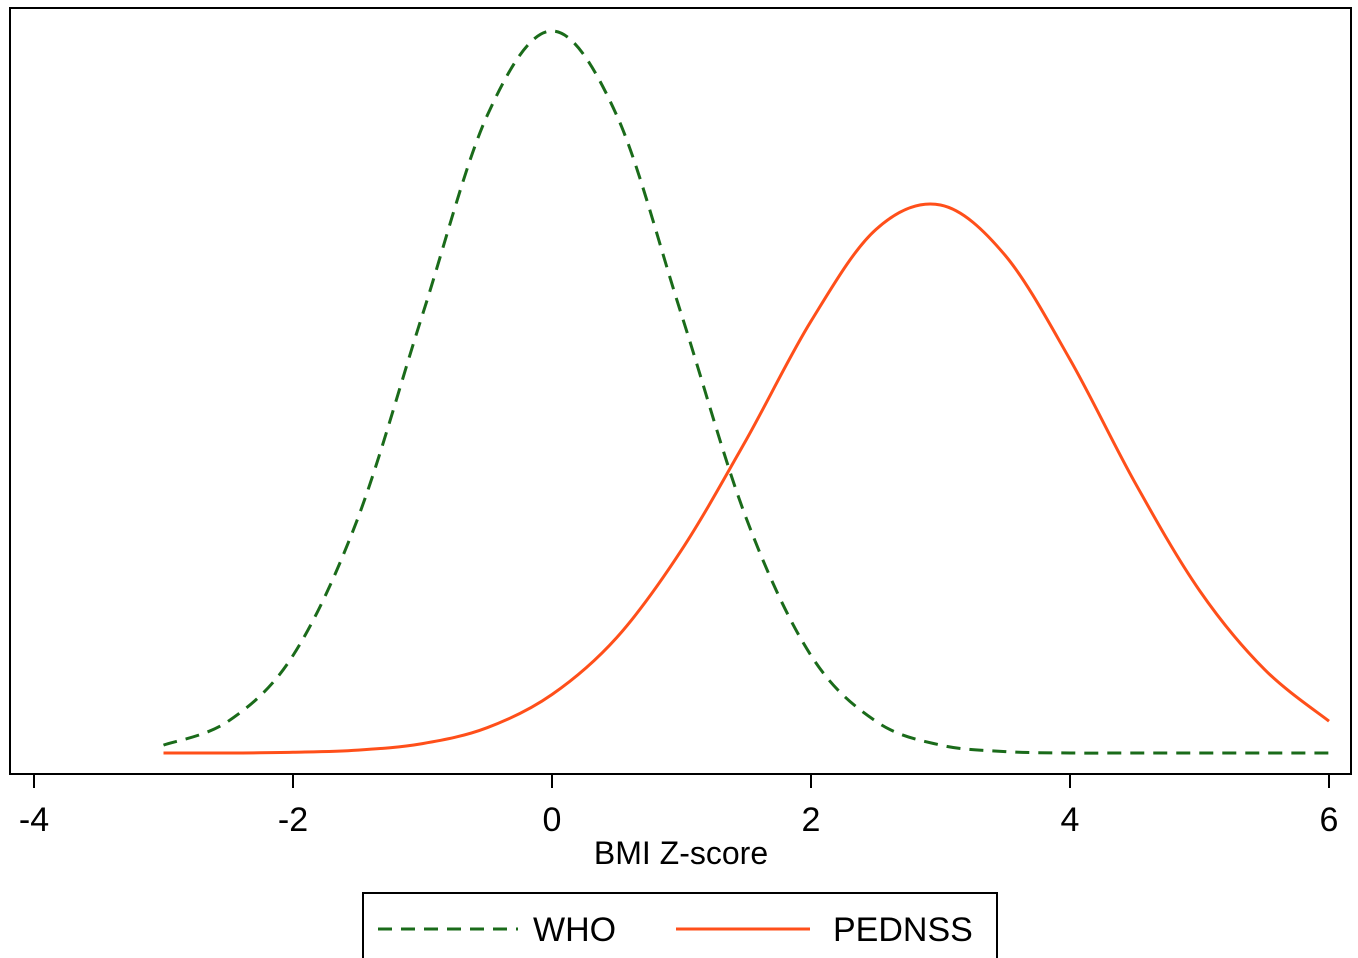  I want to click on x-tick-label-1: -2, so click(293, 820).